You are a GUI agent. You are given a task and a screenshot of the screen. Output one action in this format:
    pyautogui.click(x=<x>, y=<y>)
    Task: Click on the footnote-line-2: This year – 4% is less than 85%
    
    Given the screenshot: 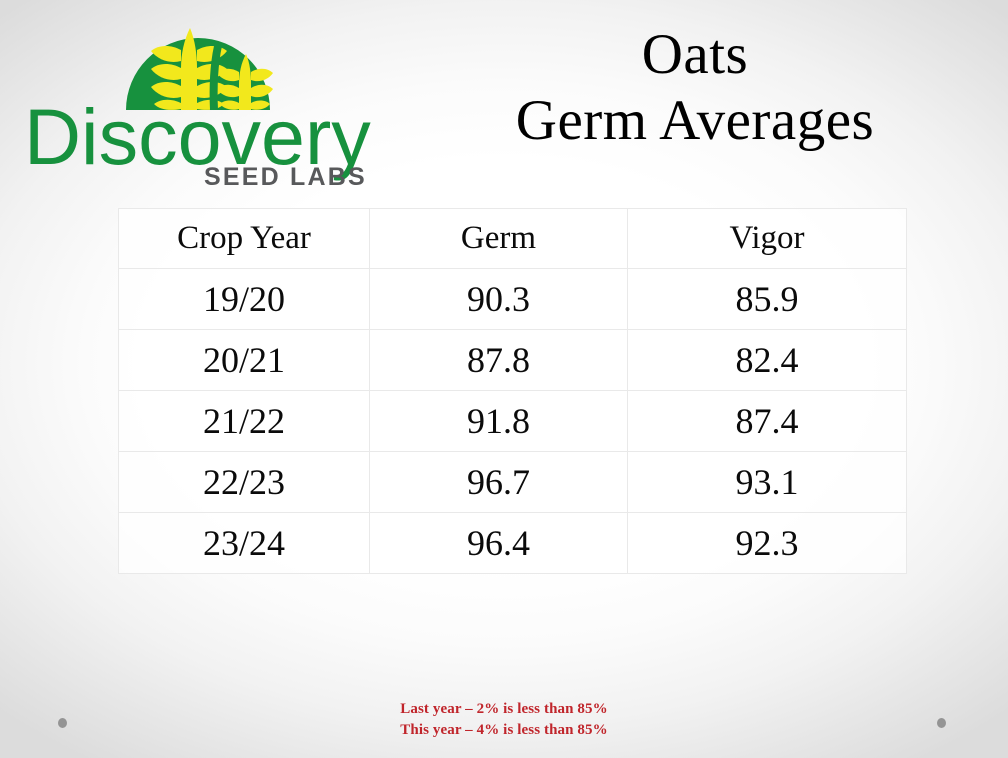 What is the action you would take?
    pyautogui.click(x=504, y=730)
    